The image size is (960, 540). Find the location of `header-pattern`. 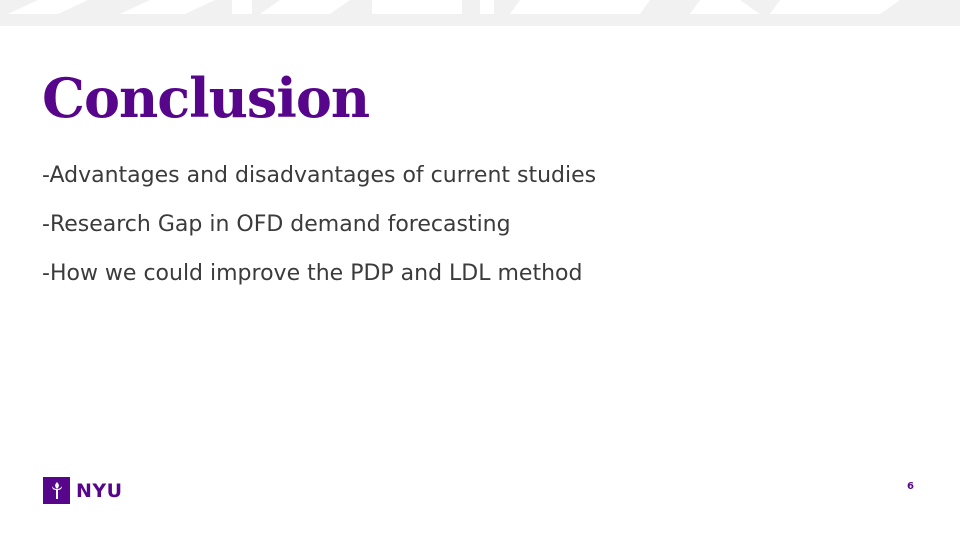

header-pattern is located at coordinates (480, 13).